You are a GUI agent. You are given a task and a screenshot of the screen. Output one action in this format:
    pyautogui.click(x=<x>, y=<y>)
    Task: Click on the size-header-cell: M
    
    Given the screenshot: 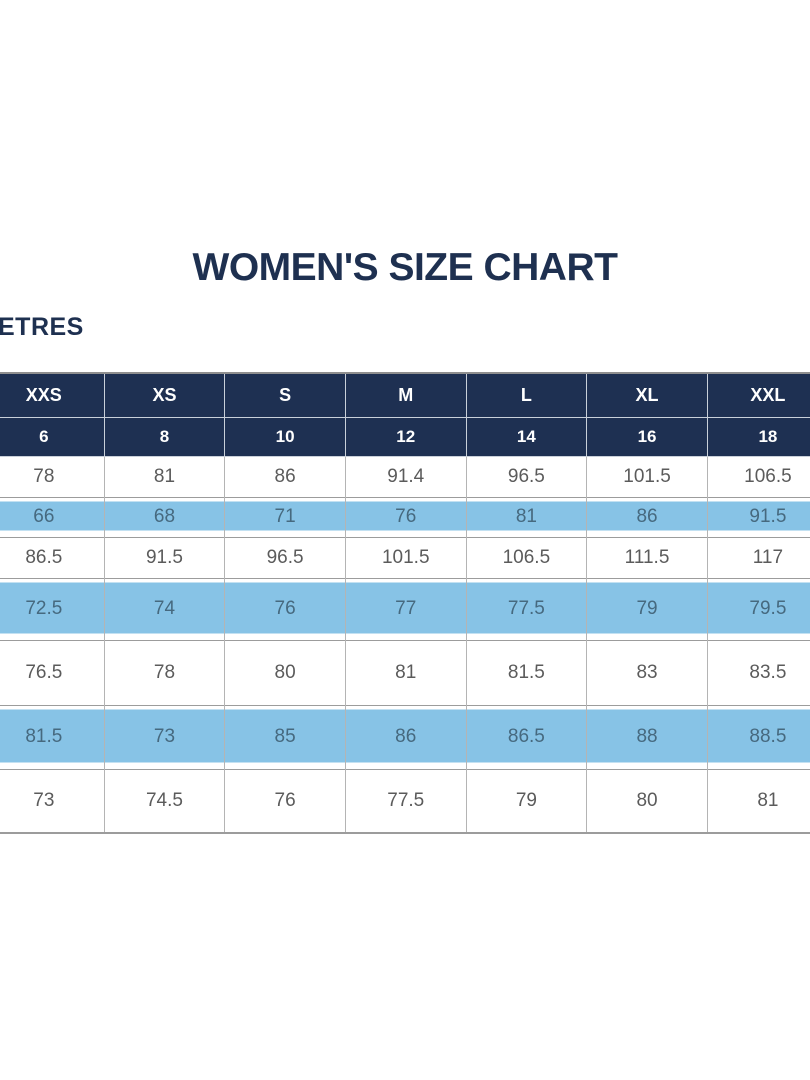 What is the action you would take?
    pyautogui.click(x=405, y=395)
    